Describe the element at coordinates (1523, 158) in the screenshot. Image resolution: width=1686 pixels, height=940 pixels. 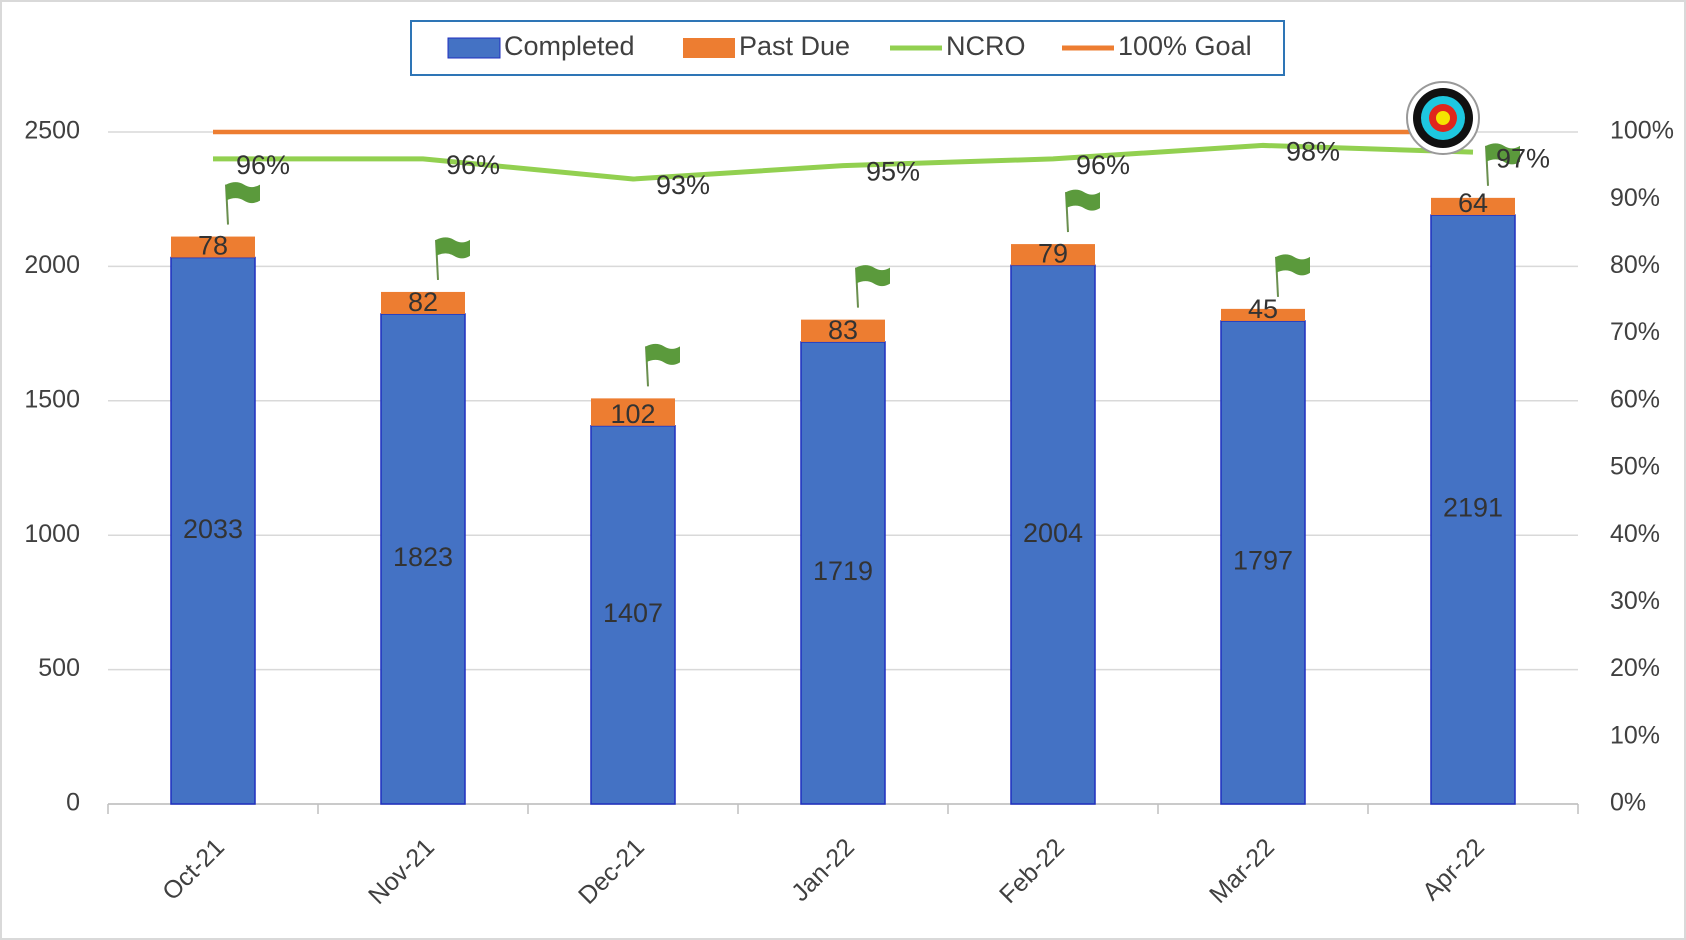
I see `data-label: 97%` at that location.